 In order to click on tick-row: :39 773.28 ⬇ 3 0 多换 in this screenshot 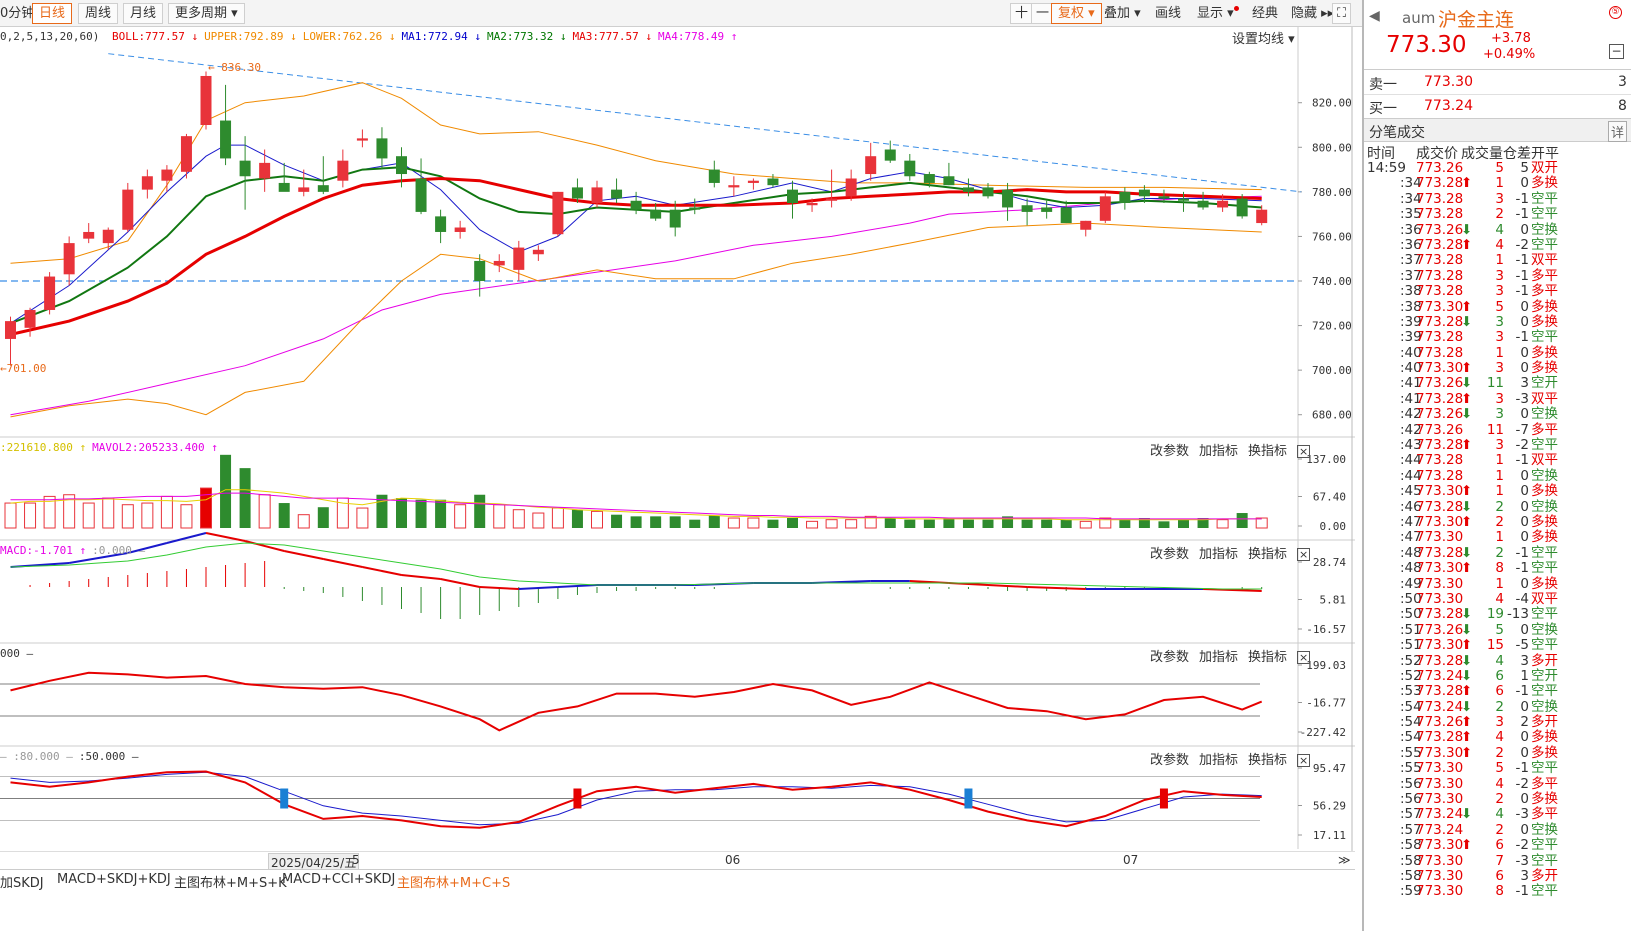, I will do `click(1497, 321)`.